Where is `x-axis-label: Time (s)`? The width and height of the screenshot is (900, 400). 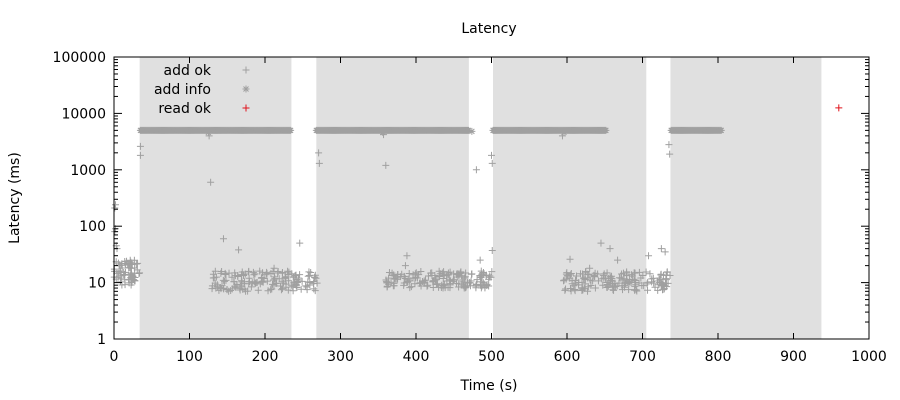 x-axis-label: Time (s) is located at coordinates (489, 386).